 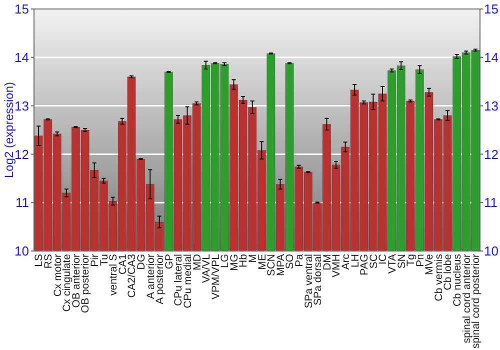 I want to click on y2-tick-label: 11, so click(x=491, y=202).